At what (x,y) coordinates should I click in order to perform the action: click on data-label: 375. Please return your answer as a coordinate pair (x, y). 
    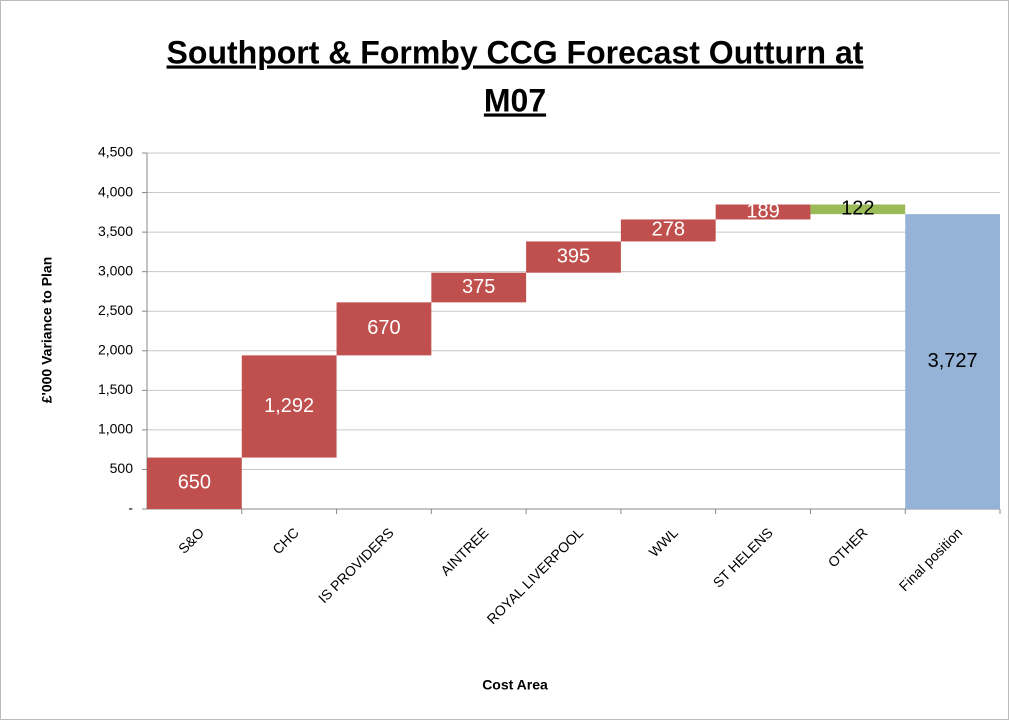
    Looking at the image, I should click on (478, 287).